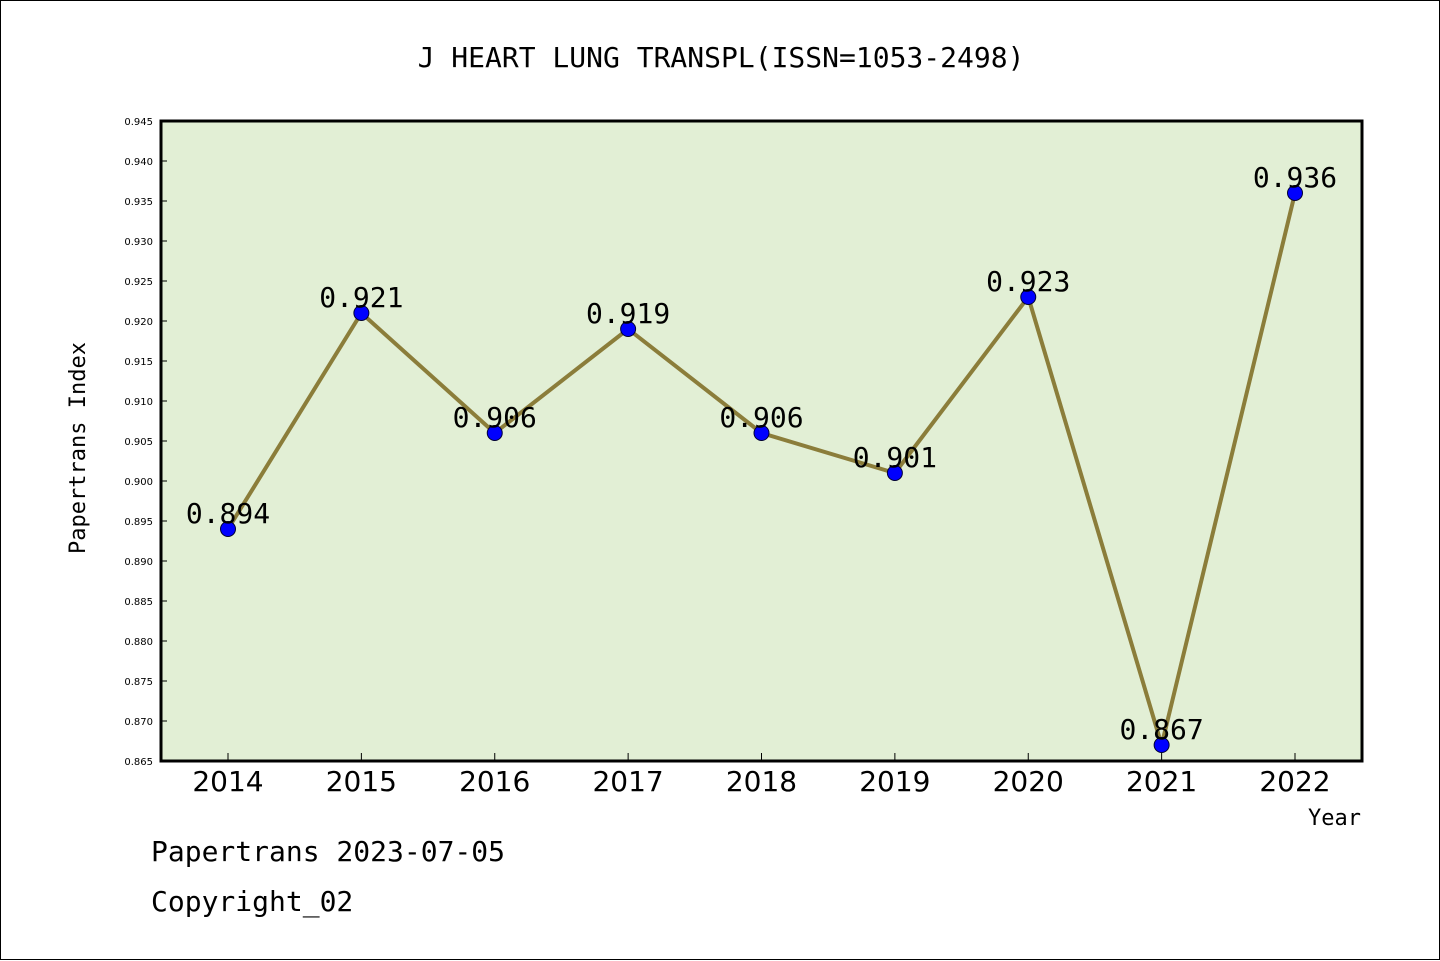  I want to click on y-tick-label: 0.890, so click(138, 562).